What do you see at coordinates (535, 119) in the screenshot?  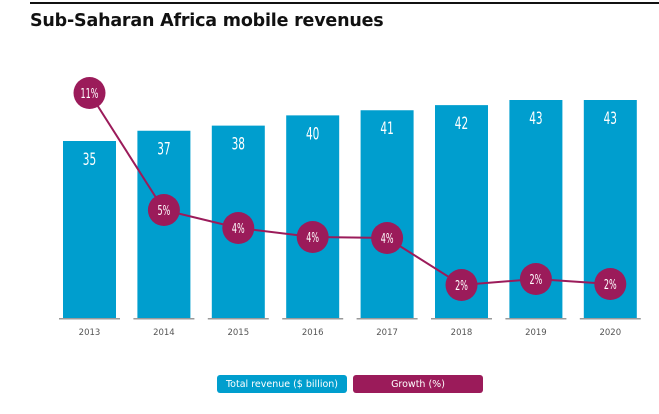 I see `revenue-label-2019: 43` at bounding box center [535, 119].